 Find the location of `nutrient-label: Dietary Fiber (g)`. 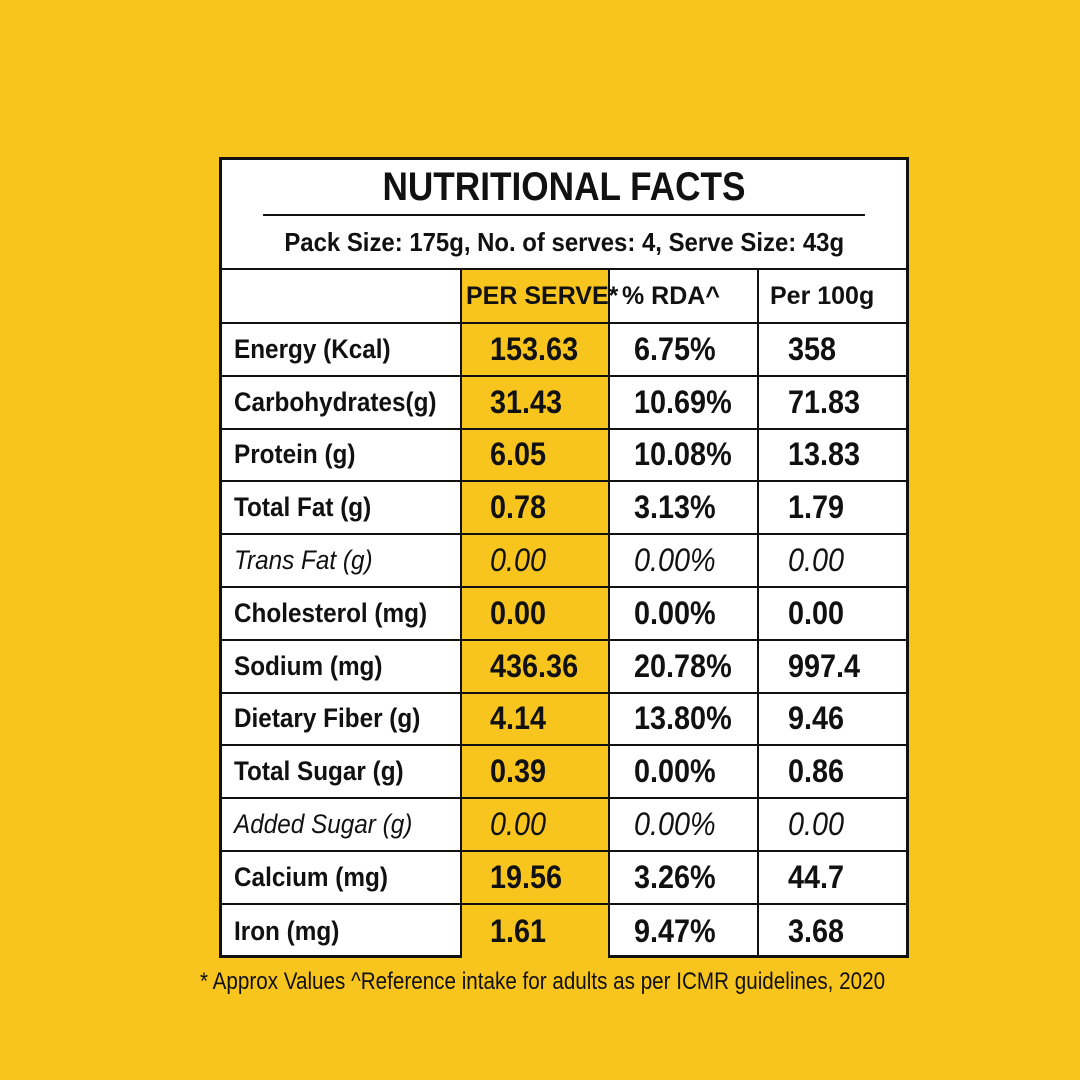

nutrient-label: Dietary Fiber (g) is located at coordinates (327, 718).